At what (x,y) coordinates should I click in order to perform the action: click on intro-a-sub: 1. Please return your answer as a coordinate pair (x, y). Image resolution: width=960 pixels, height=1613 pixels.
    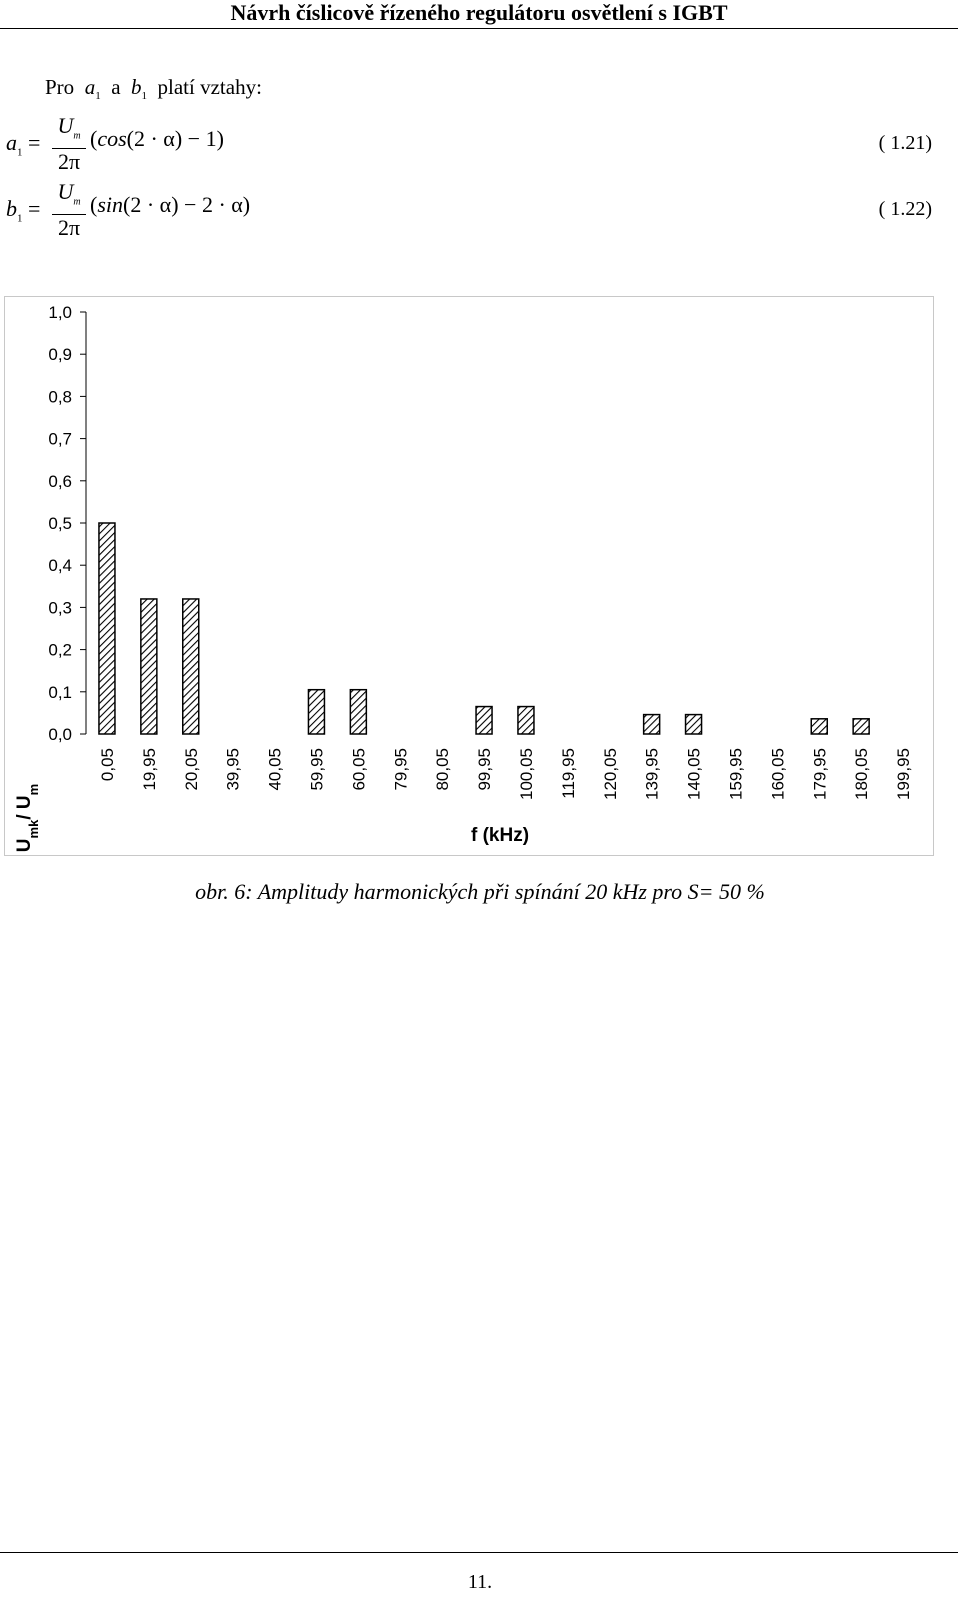
    Looking at the image, I should click on (98, 96).